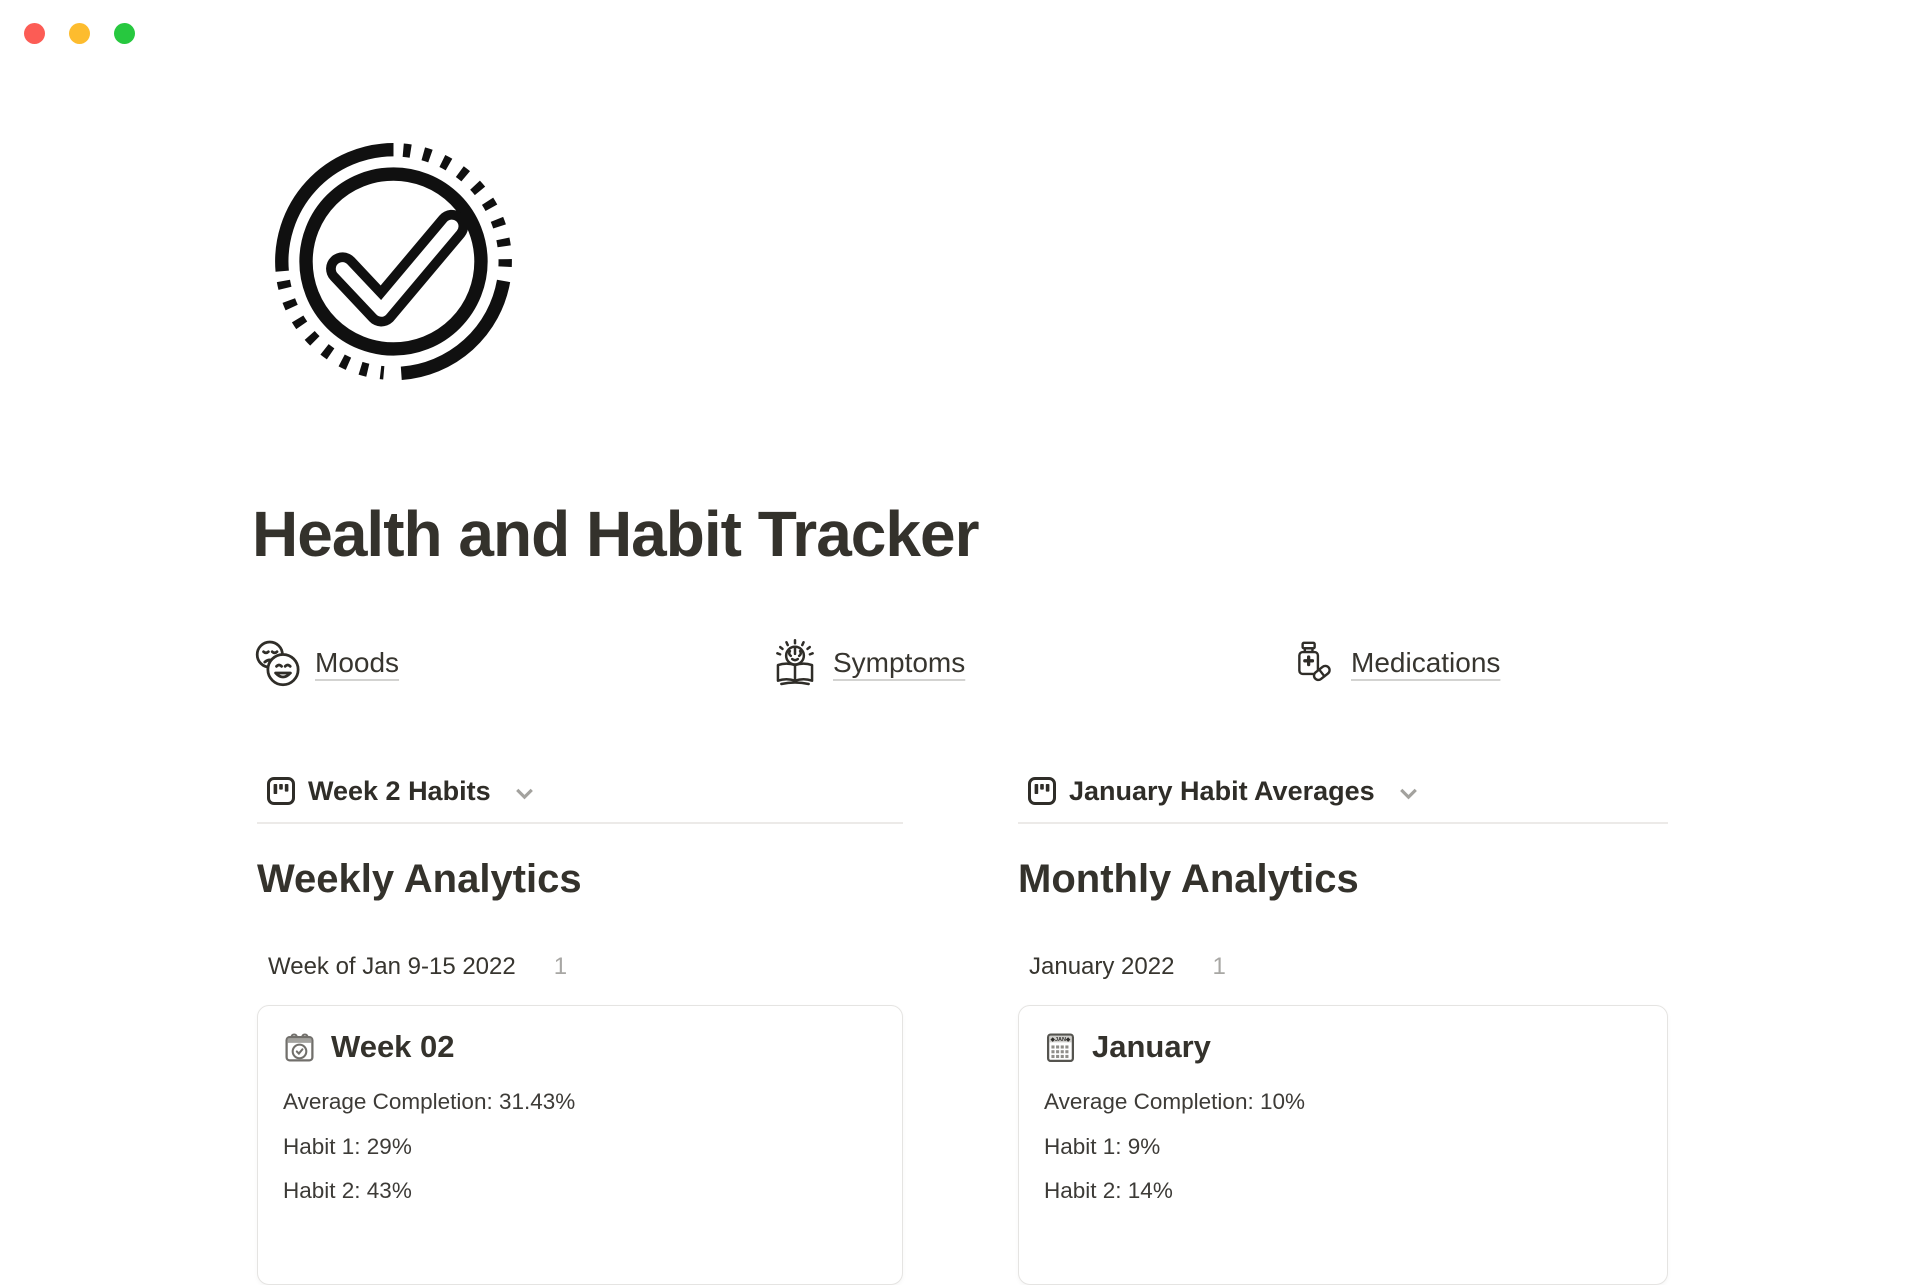 This screenshot has height=1285, width=1920. I want to click on link-medications: Medications, so click(1478, 663).